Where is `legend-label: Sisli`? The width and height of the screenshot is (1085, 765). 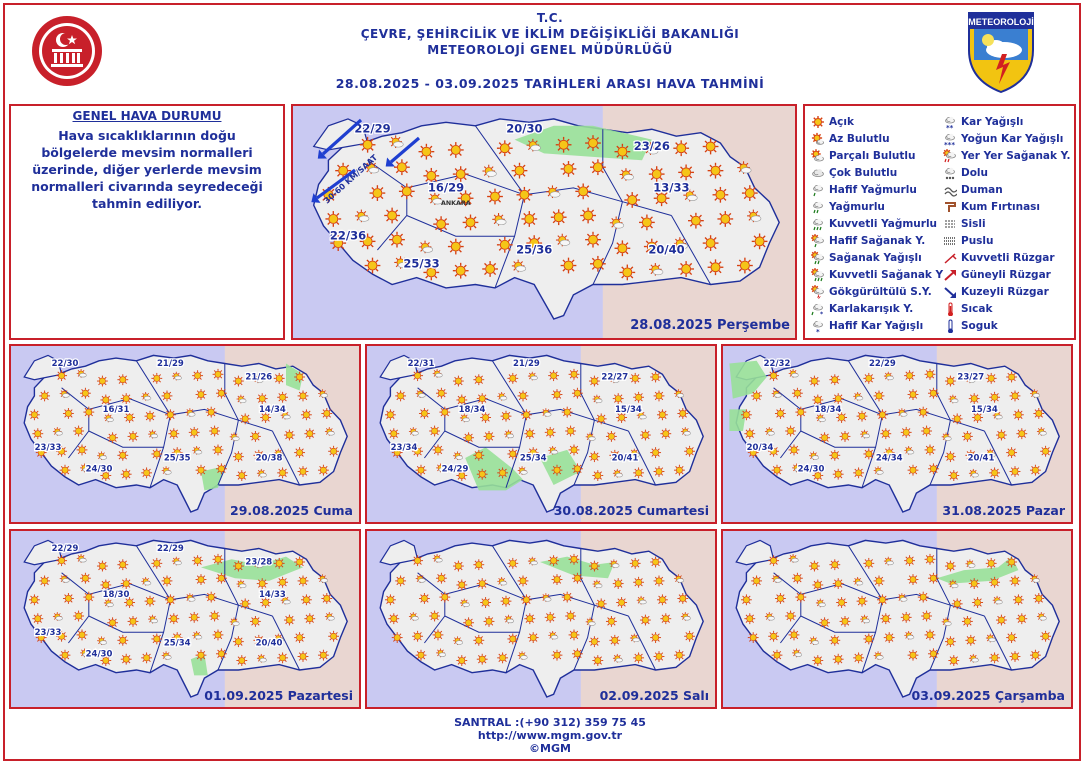
legend-label: Sisli is located at coordinates (973, 223).